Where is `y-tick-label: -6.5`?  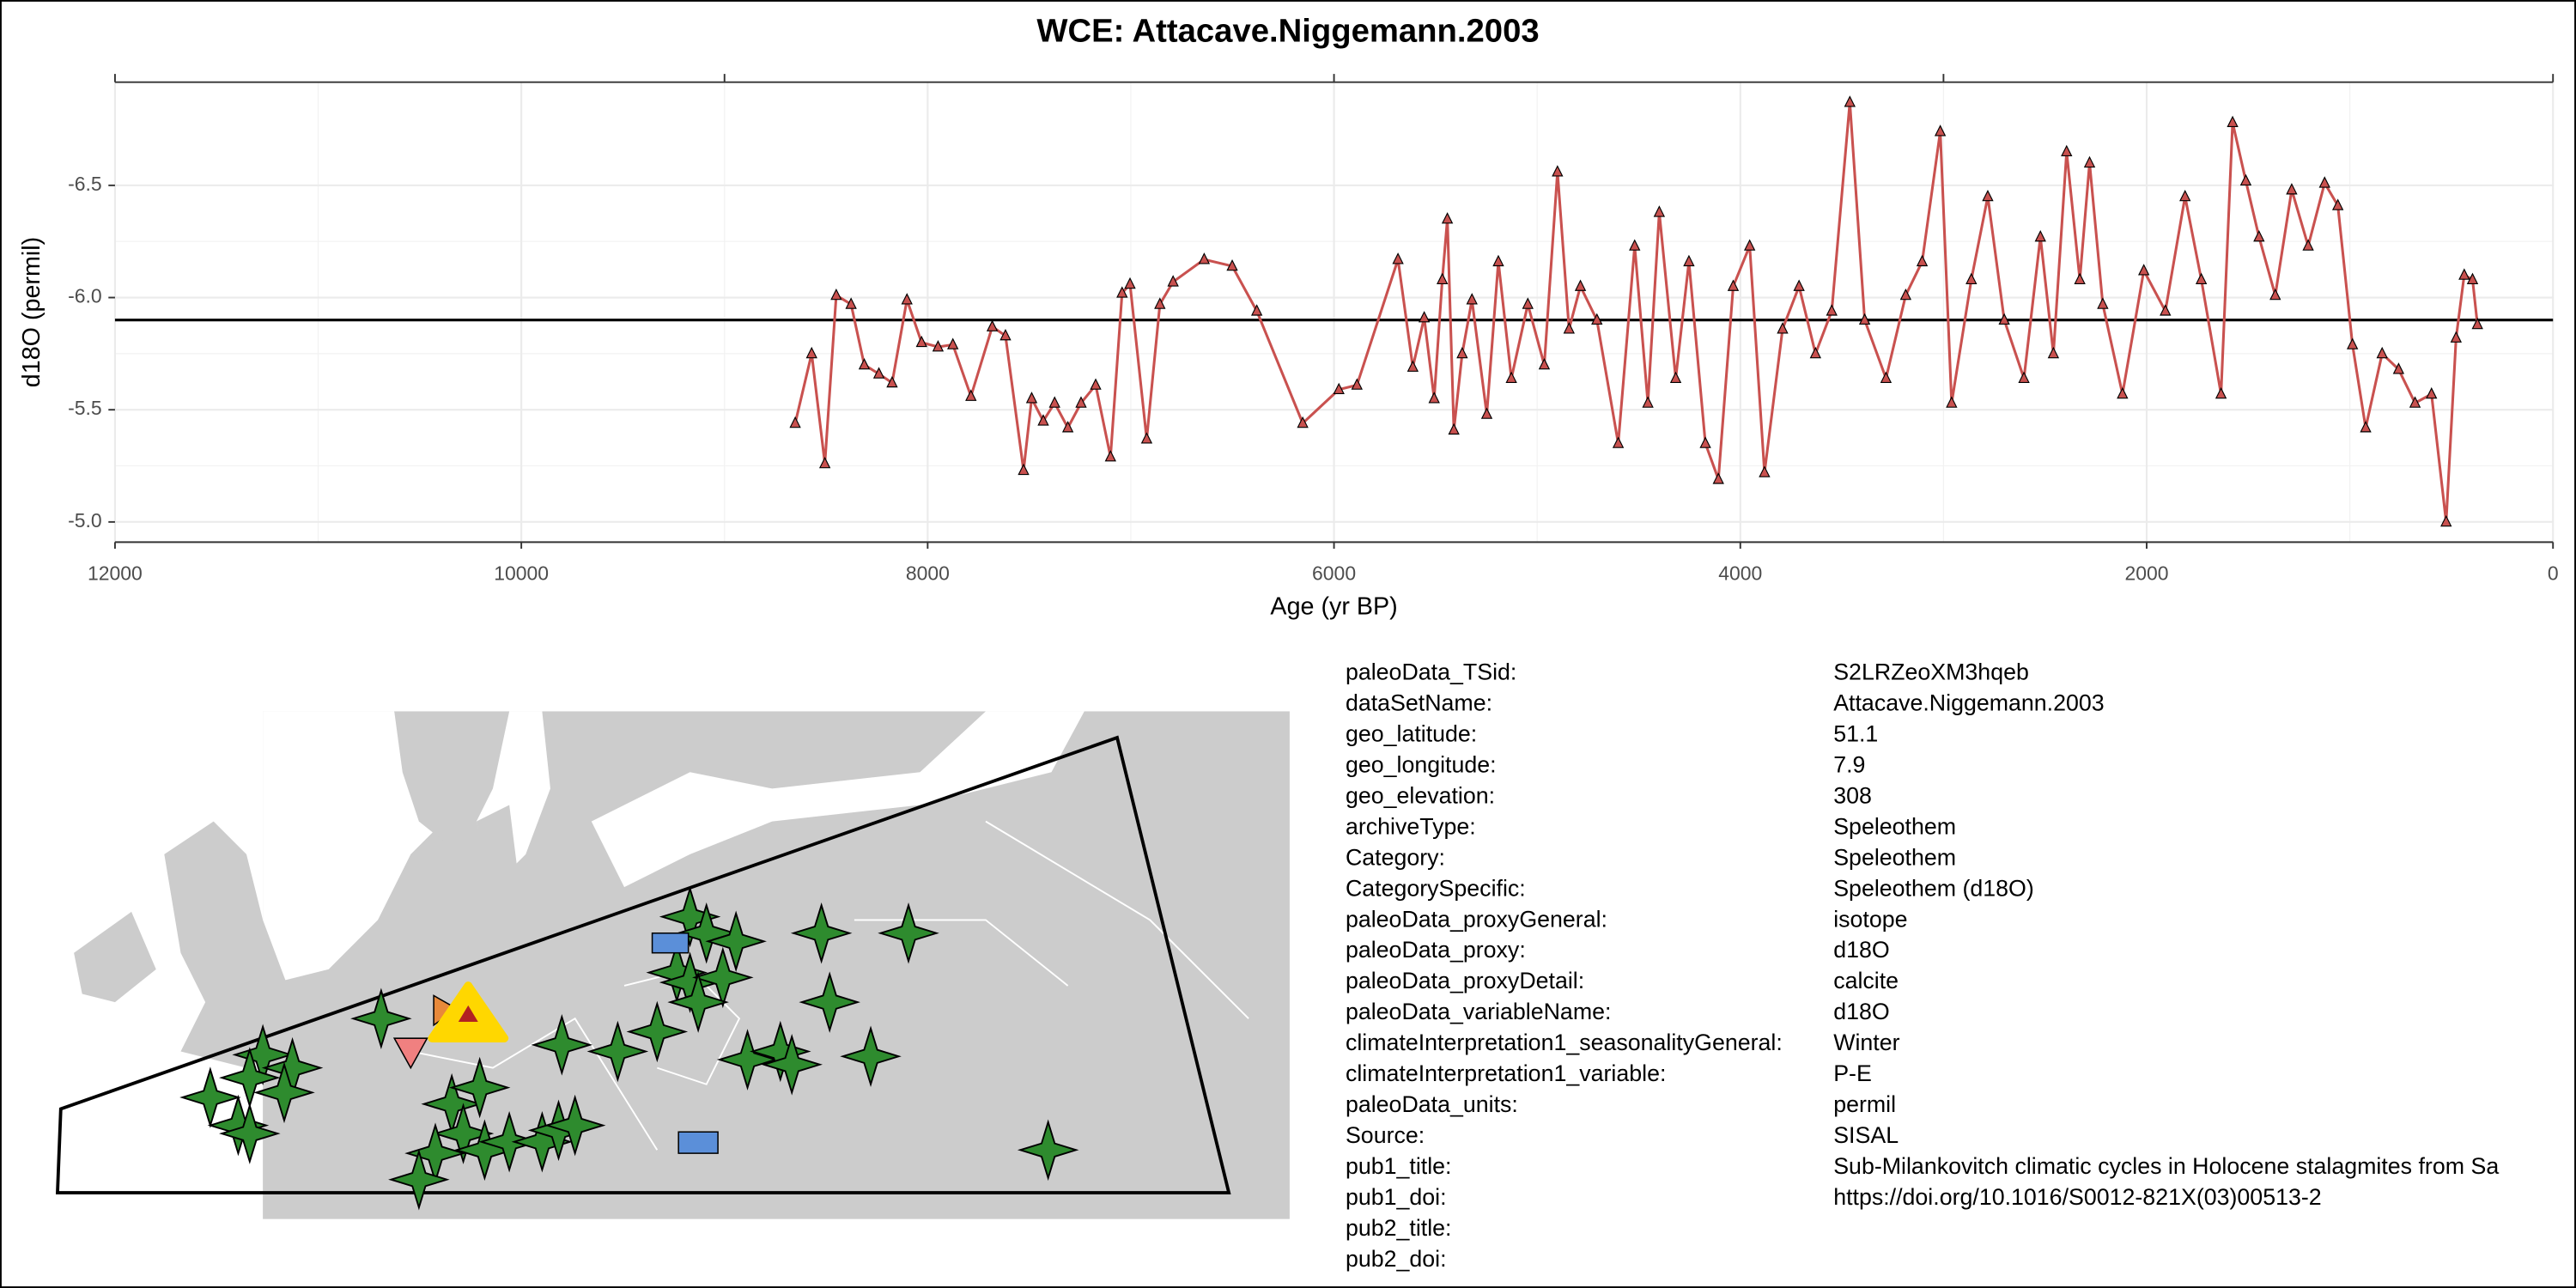
y-tick-label: -6.5 is located at coordinates (85, 184).